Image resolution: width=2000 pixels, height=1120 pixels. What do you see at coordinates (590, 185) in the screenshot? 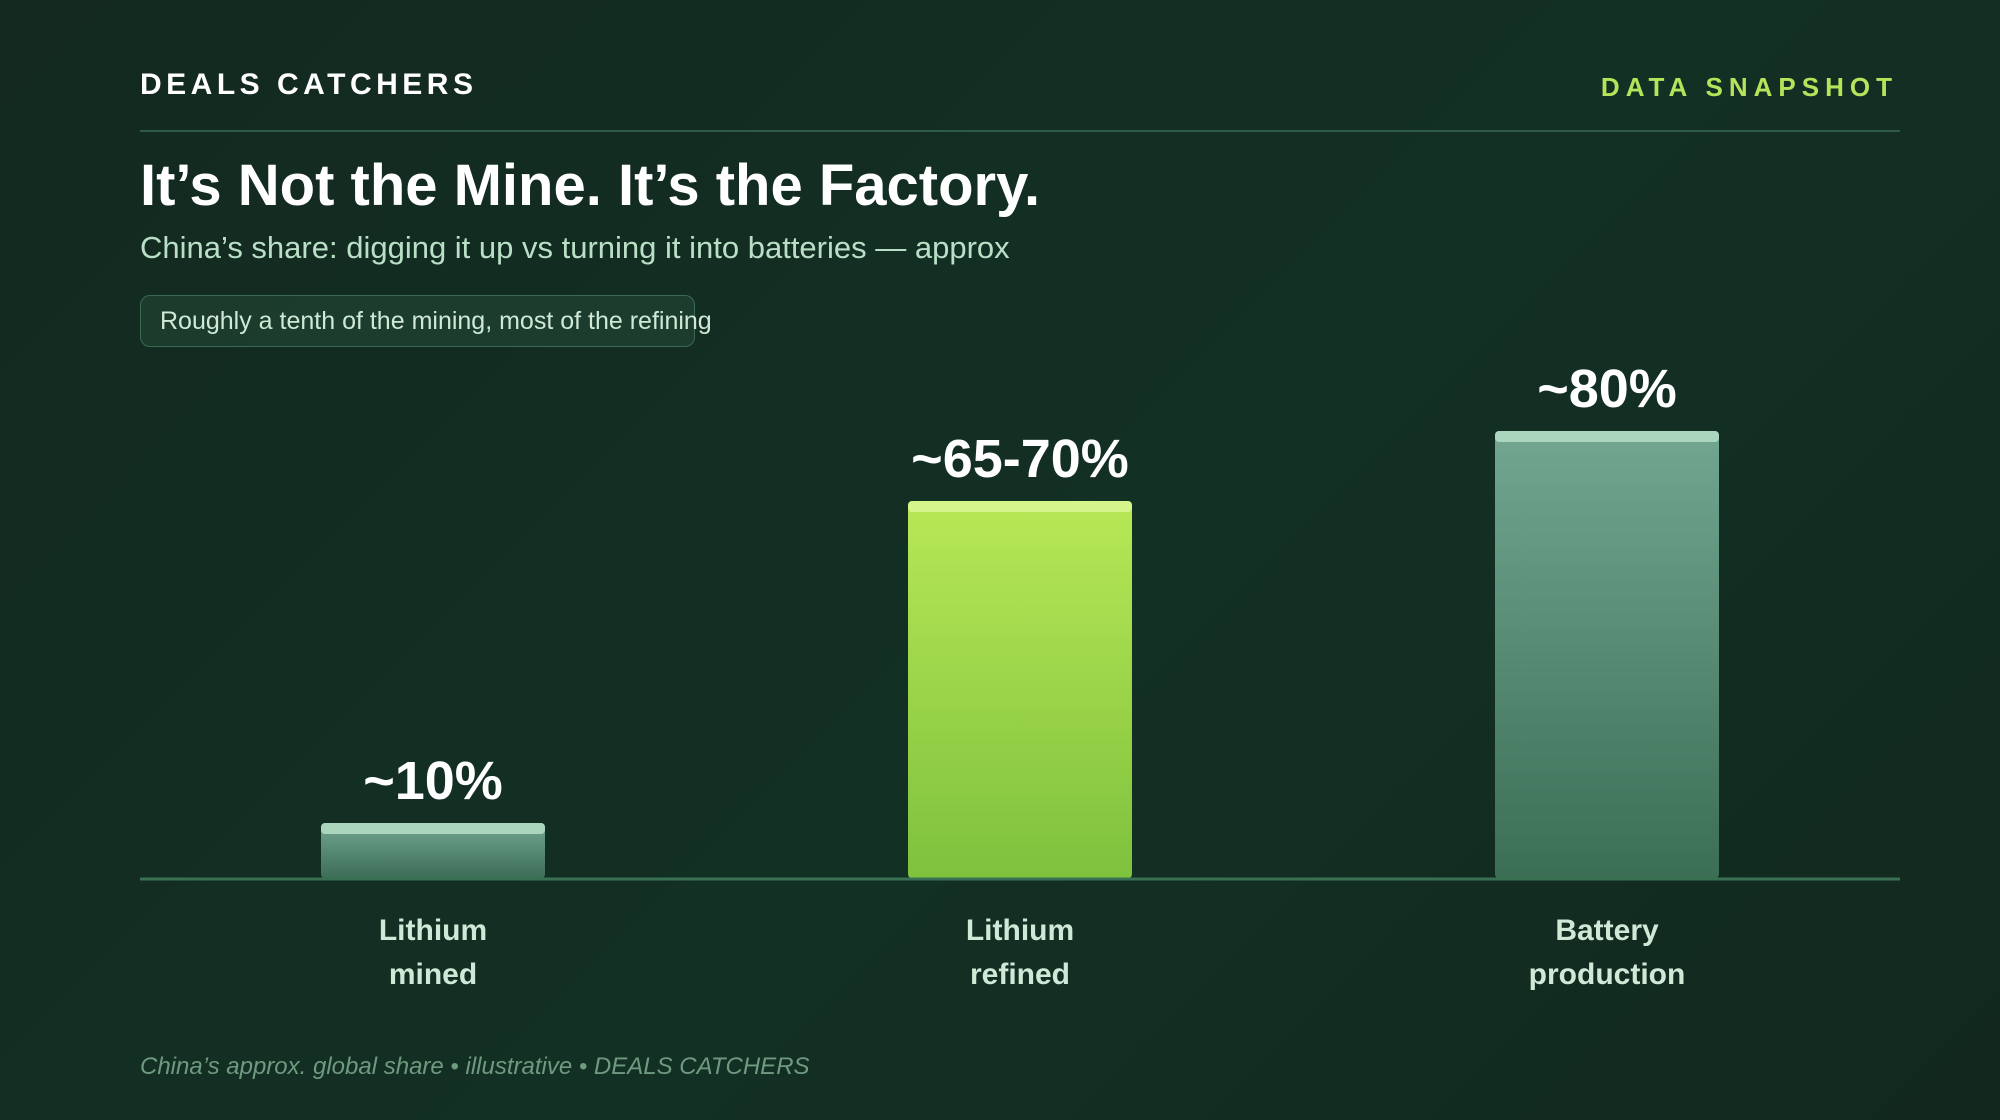
I see `page-title: It’s Not the Mine. It’s the Factory.` at bounding box center [590, 185].